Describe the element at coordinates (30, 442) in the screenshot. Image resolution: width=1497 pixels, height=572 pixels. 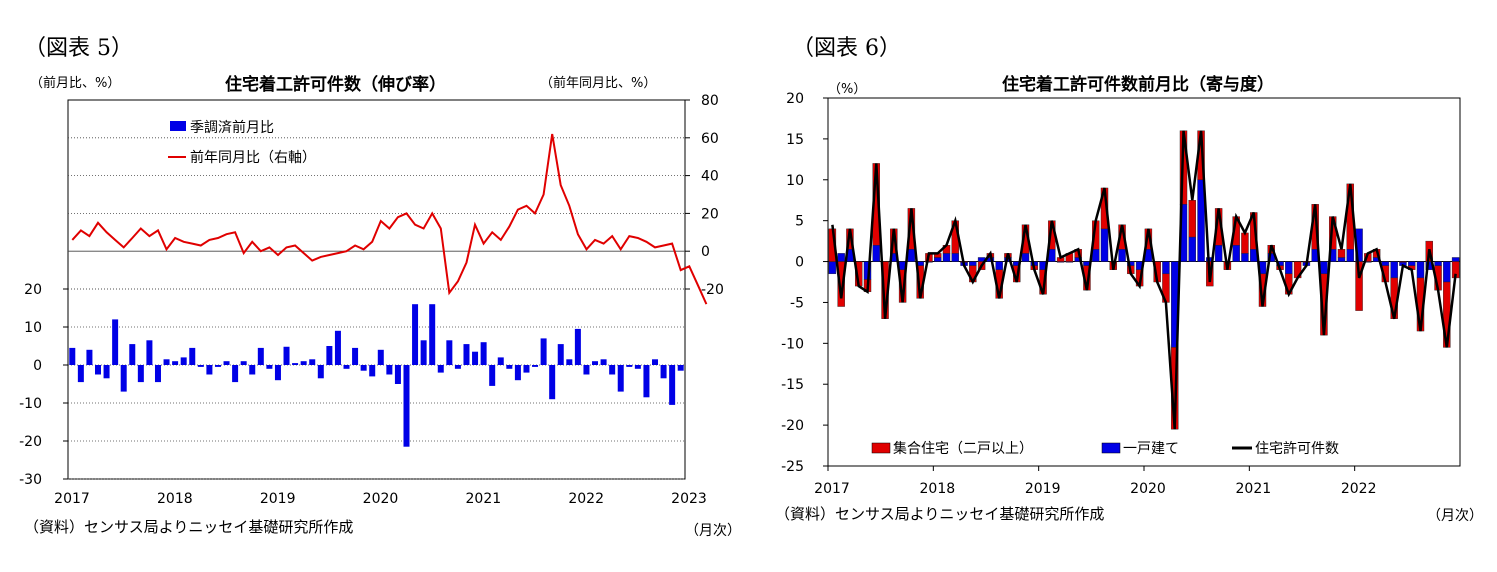
I see `y-left-tick-label: -20` at that location.